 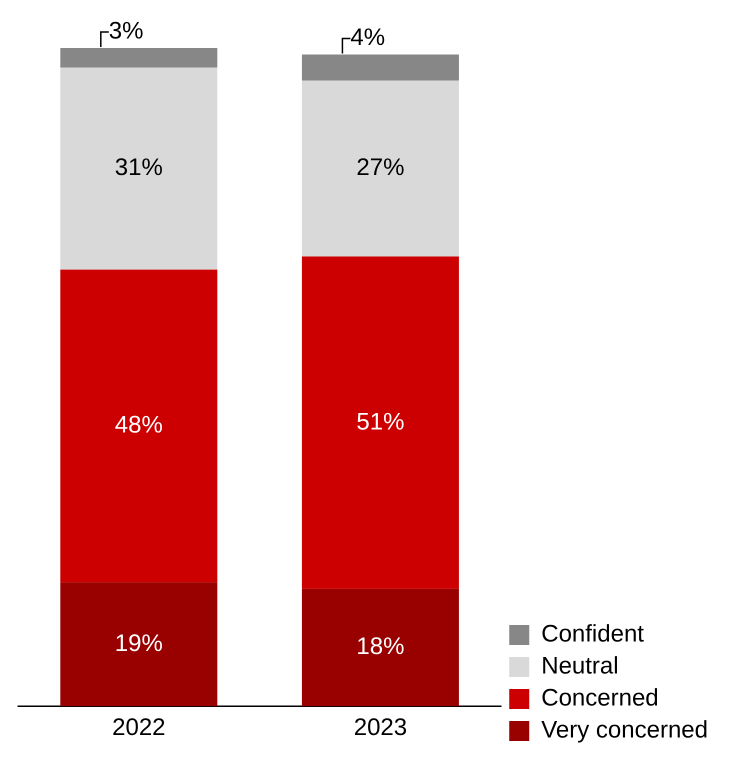 I want to click on x-tick-label: 2023, so click(x=381, y=728).